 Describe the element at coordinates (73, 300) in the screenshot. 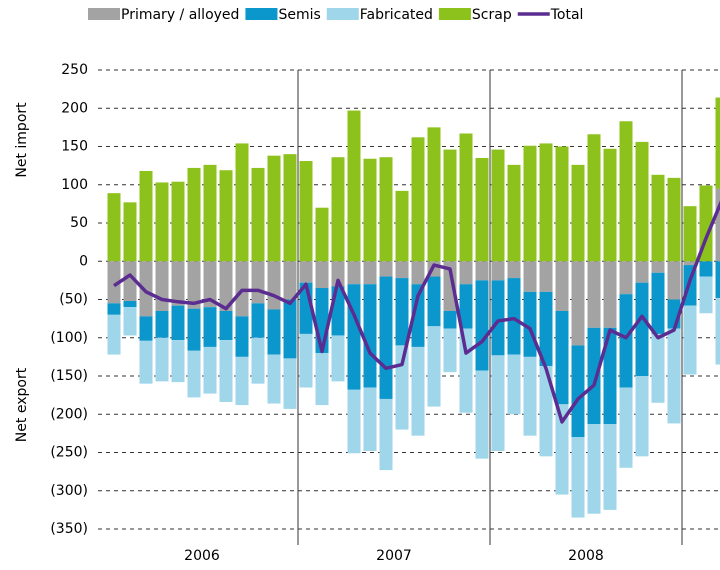

I see `y-tick-label: (50)` at that location.